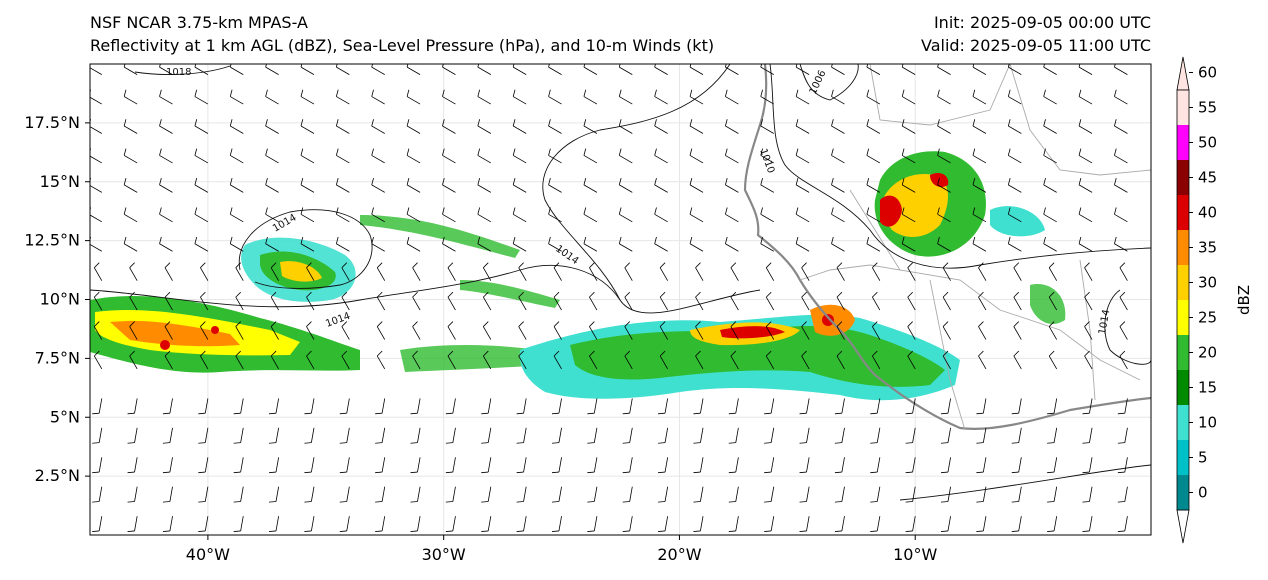  Describe the element at coordinates (1207, 423) in the screenshot. I see `colorbar-tick-label: 10` at that location.